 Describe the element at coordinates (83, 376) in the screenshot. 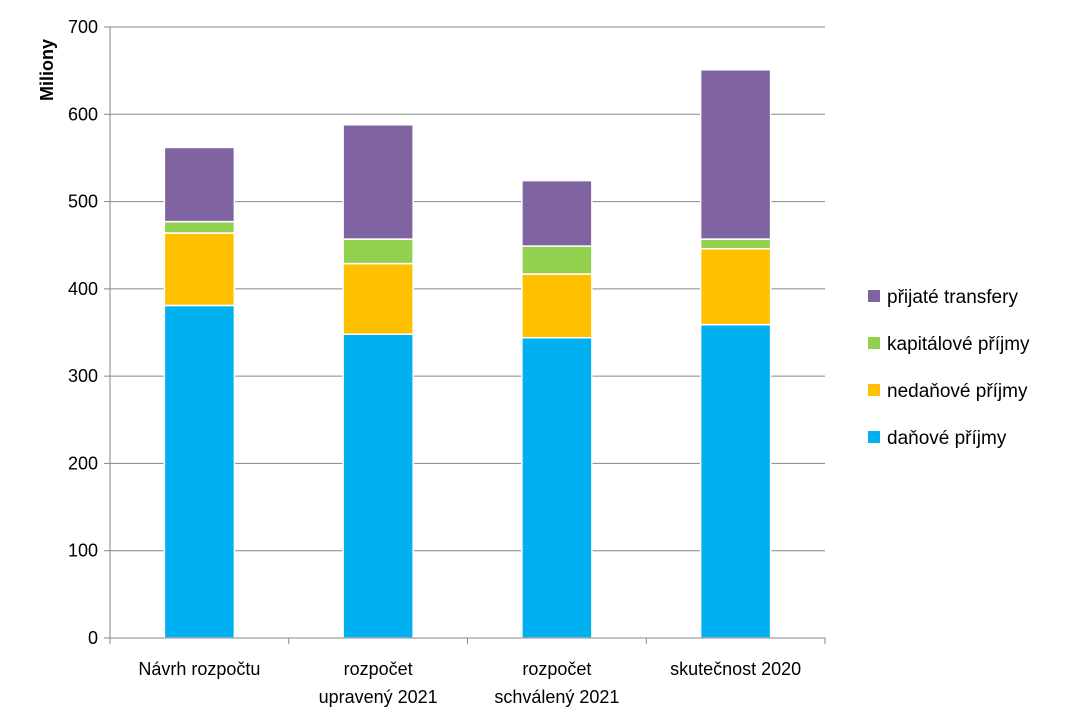

I see `y-tick-label: 300` at that location.